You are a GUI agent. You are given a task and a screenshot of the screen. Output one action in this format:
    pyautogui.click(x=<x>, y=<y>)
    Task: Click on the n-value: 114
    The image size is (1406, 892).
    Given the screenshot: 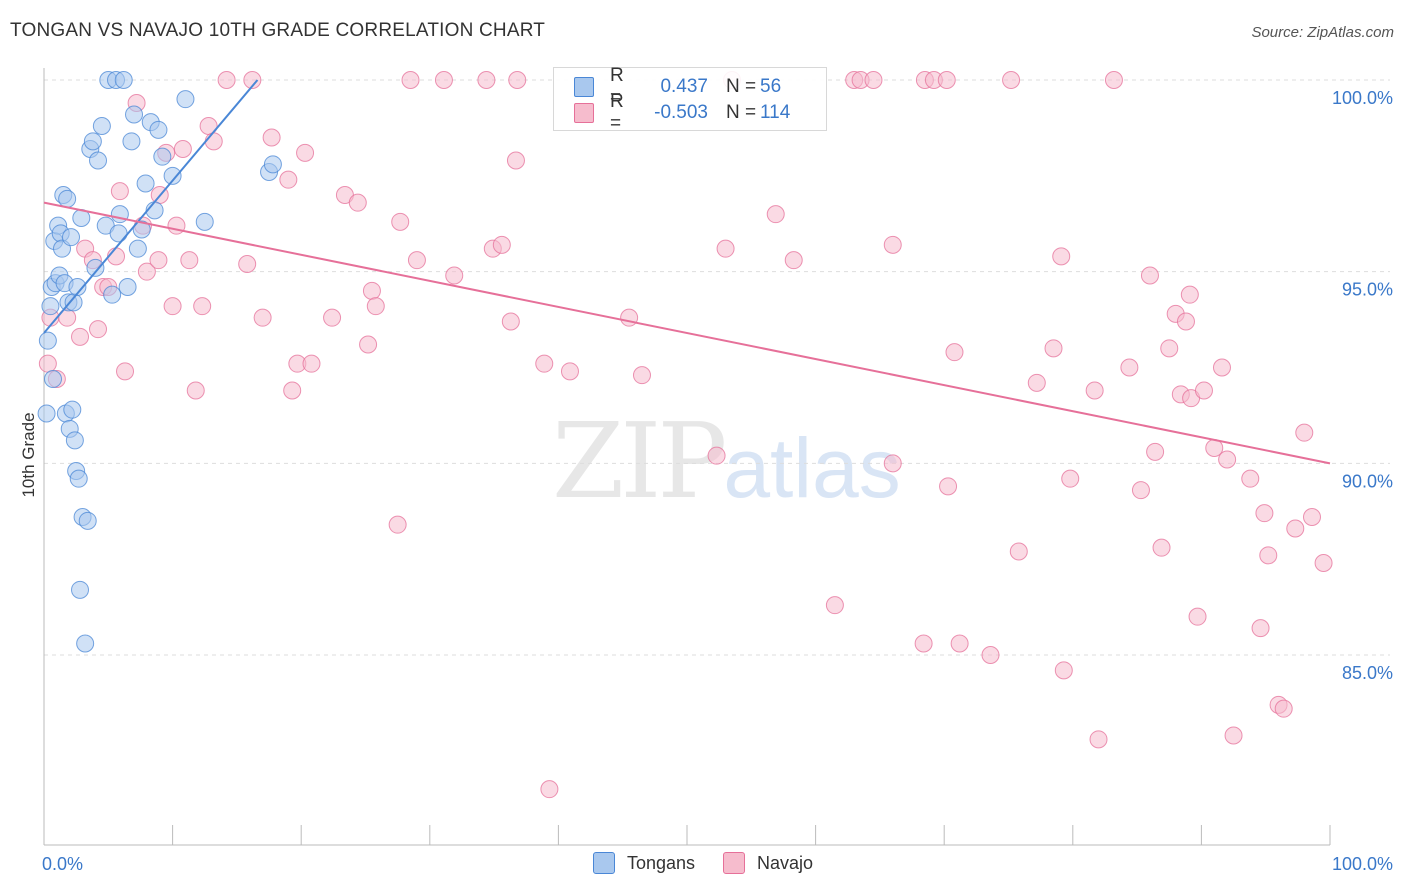 What is the action you would take?
    pyautogui.click(x=775, y=112)
    